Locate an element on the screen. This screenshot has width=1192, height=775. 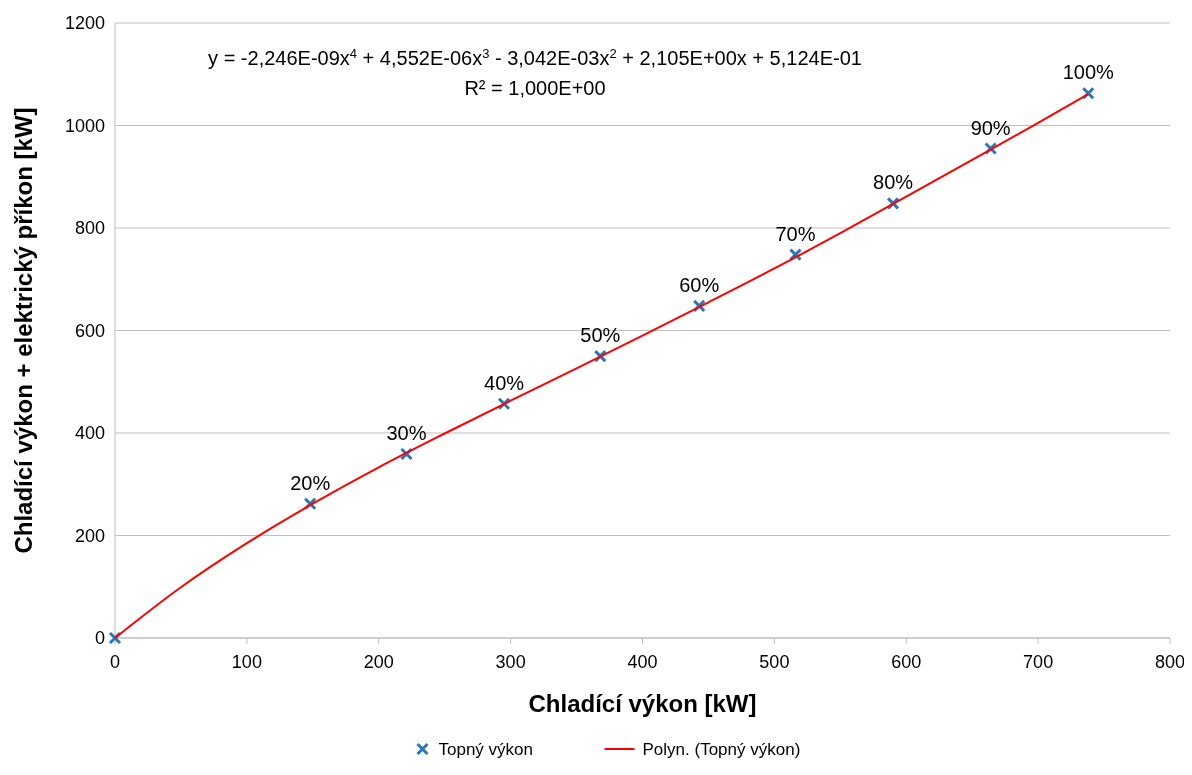
x-tick-label: 0 is located at coordinates (115, 662).